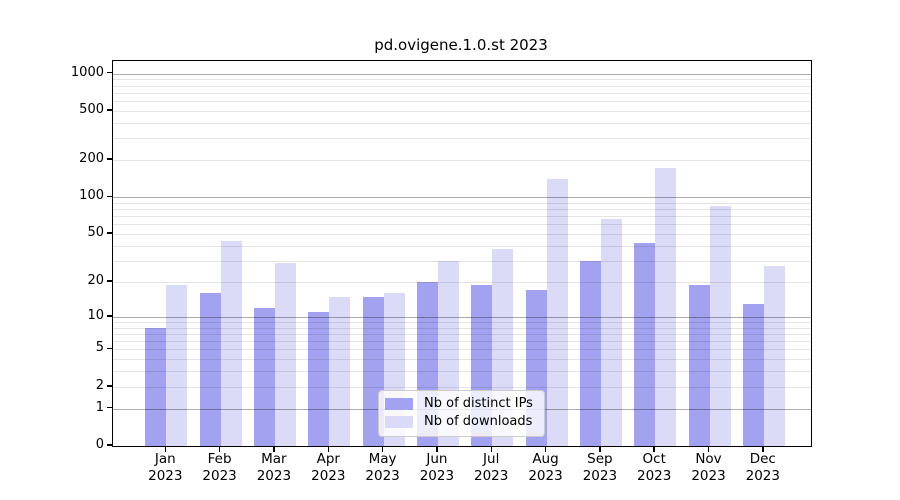 This screenshot has height=500, width=900. What do you see at coordinates (437, 449) in the screenshot?
I see `x-tick-mark-jun` at bounding box center [437, 449].